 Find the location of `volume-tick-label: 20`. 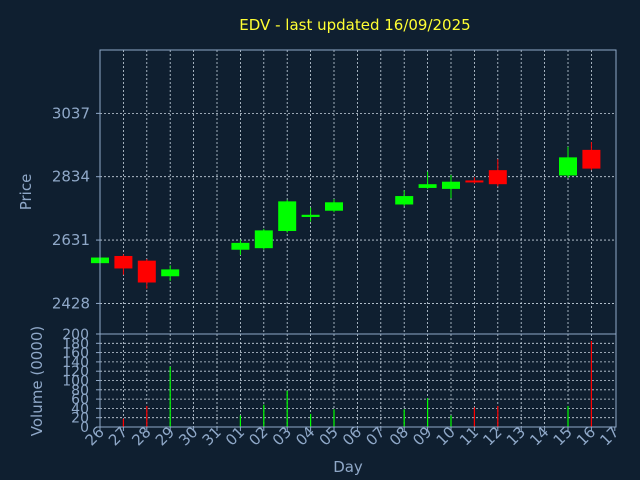

volume-tick-label: 20 is located at coordinates (80, 419).